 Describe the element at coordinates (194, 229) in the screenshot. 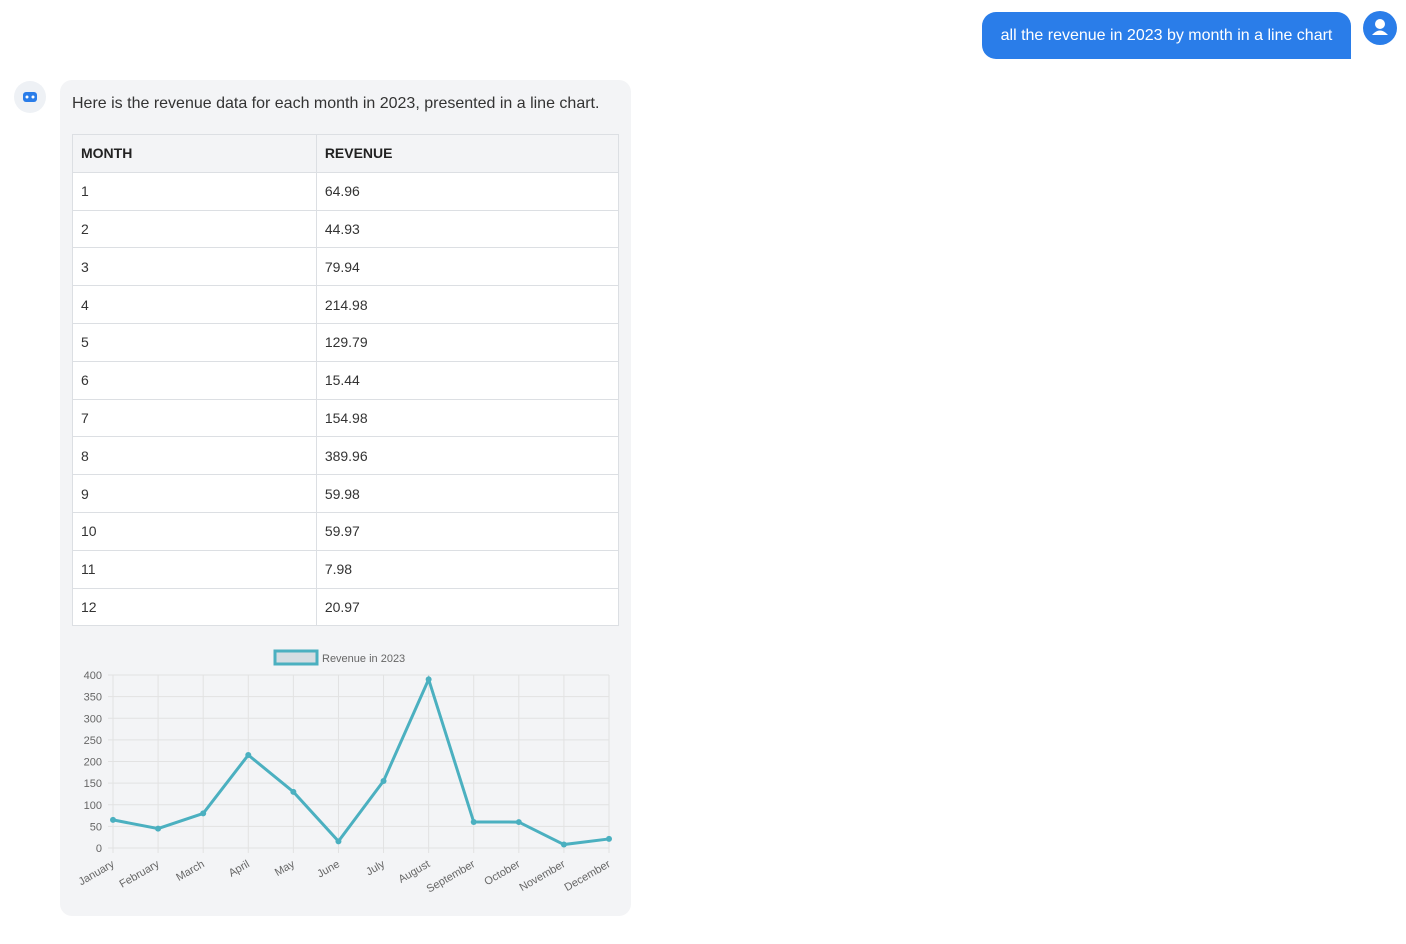

I see `table-cell: 2` at that location.